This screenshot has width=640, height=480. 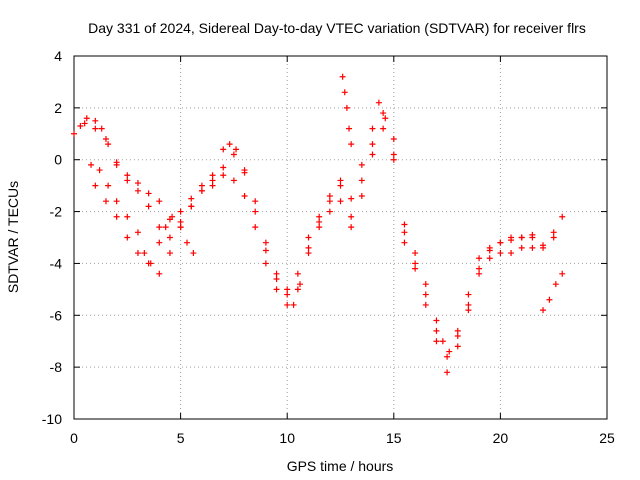 I want to click on x-tick-label: 15, so click(x=394, y=438).